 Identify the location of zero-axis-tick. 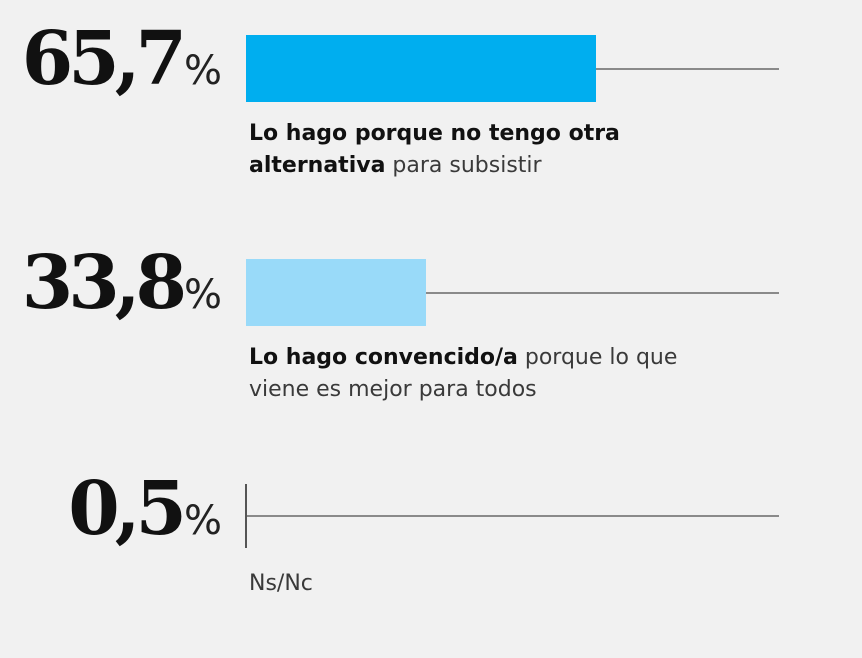
(246, 516).